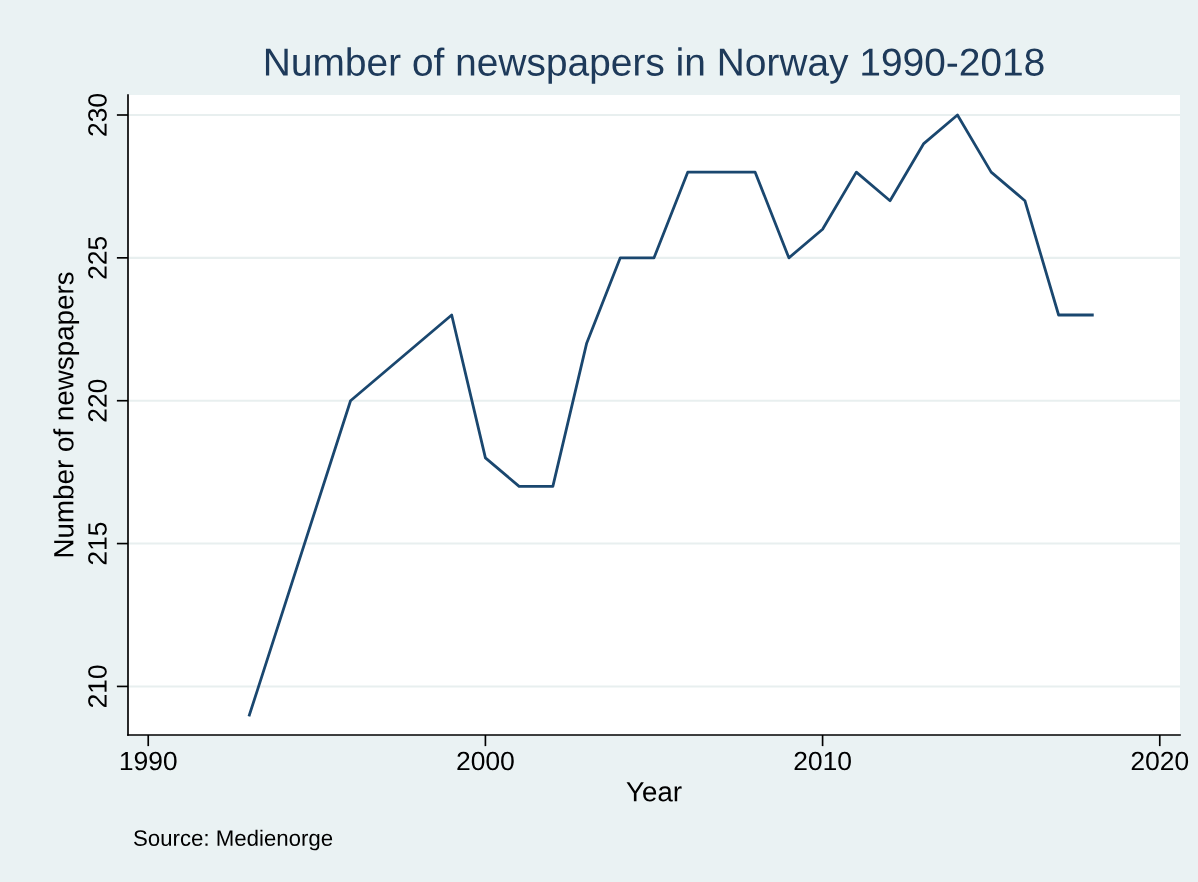 The width and height of the screenshot is (1198, 882). What do you see at coordinates (148, 761) in the screenshot?
I see `x-tick-label: 1990` at bounding box center [148, 761].